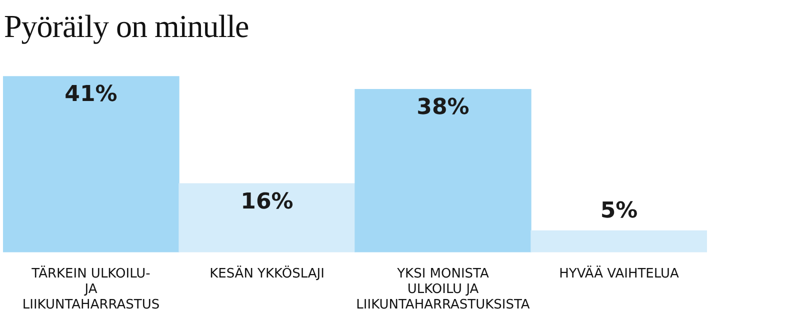  I want to click on x-tick-label: TÄRKEIN ULKOILU- JA LIIKUNTAHARRASTUS, so click(91, 289).